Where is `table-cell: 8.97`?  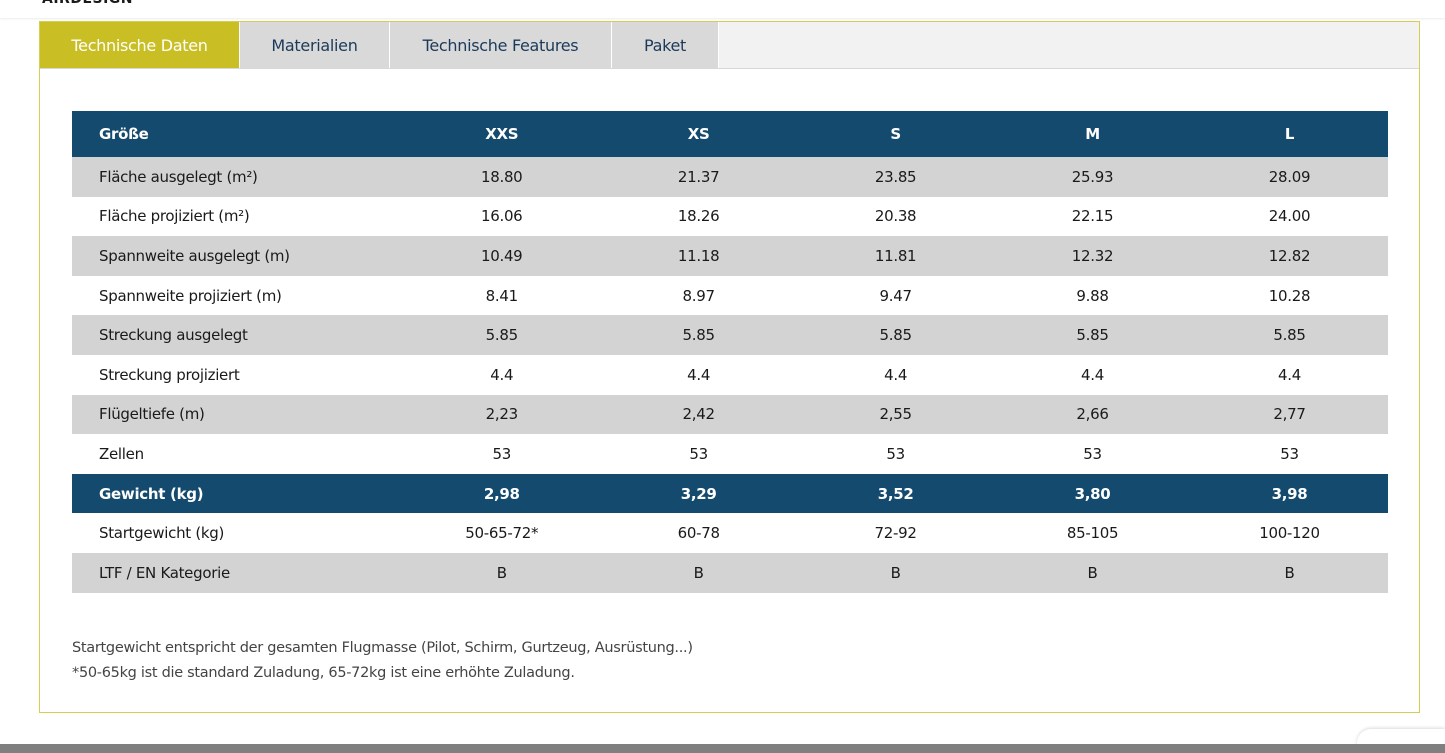 table-cell: 8.97 is located at coordinates (699, 295).